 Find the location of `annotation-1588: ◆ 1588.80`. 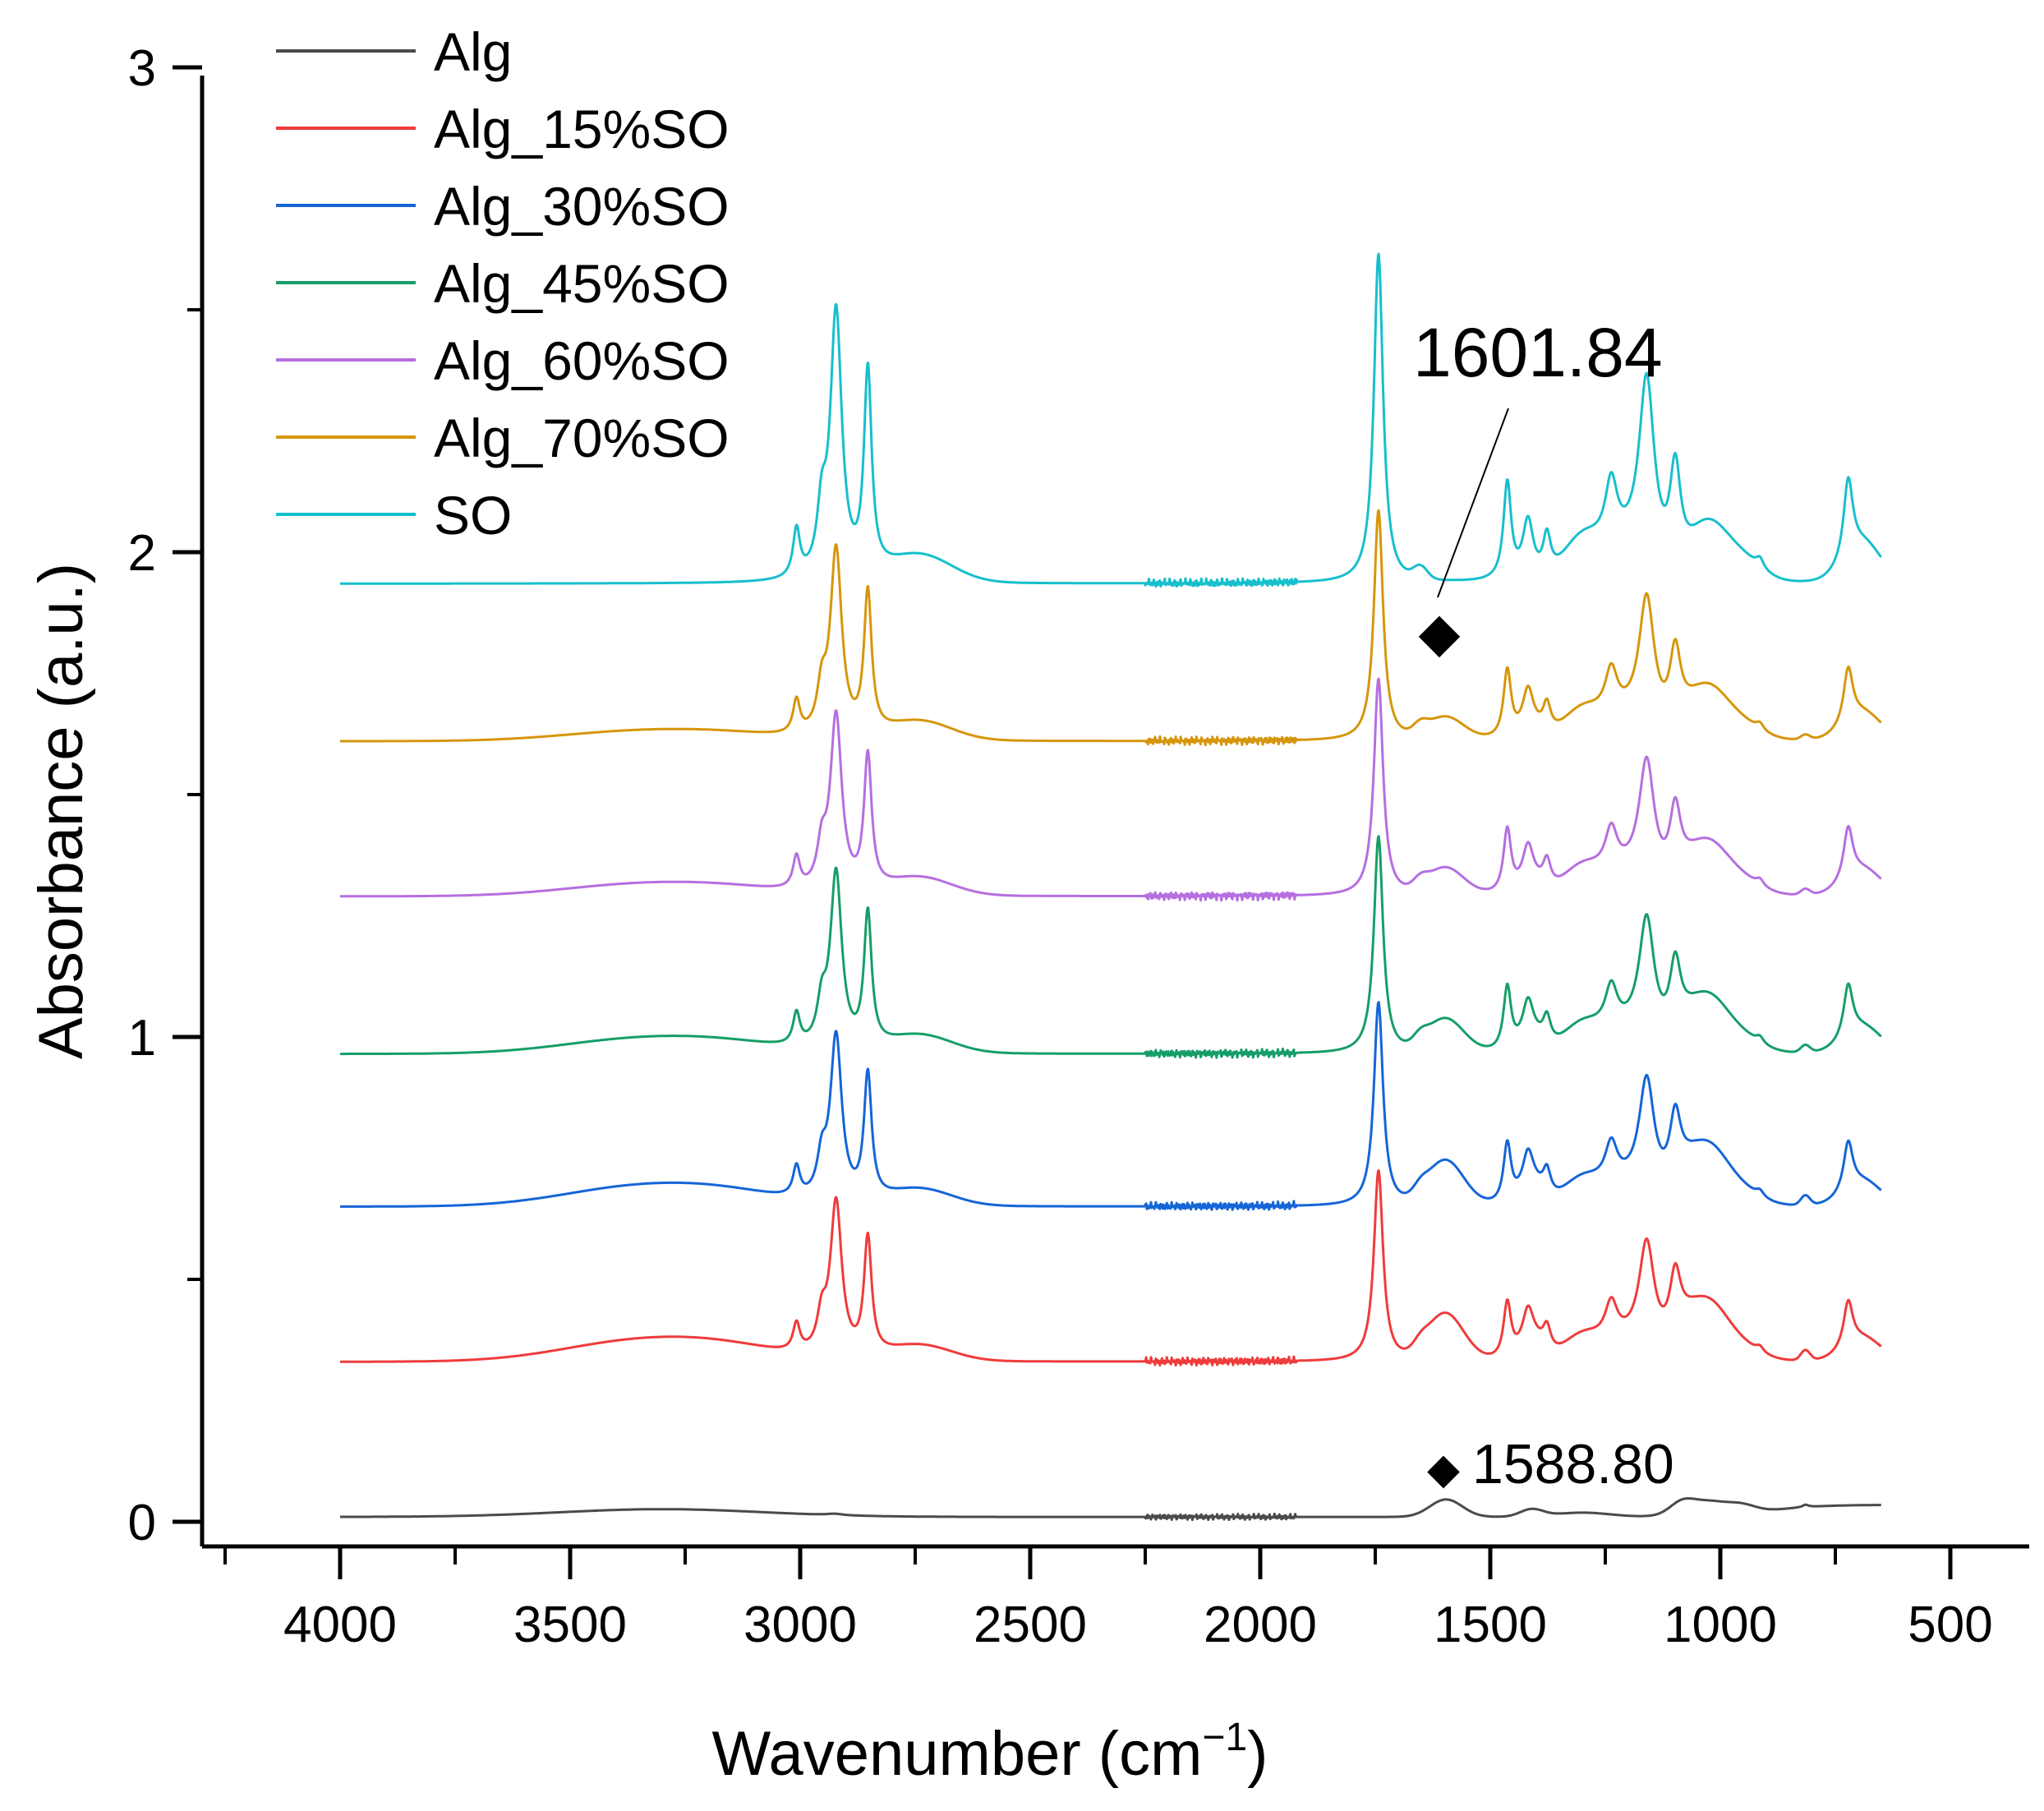

annotation-1588: ◆ 1588.80 is located at coordinates (1551, 1464).